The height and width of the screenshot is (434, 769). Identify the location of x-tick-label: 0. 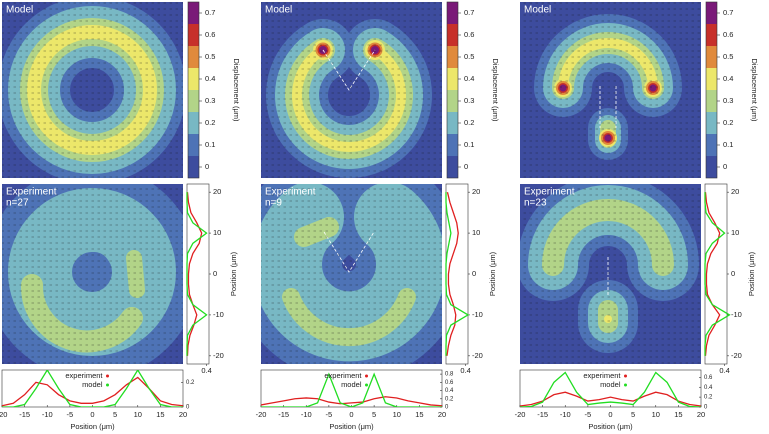
(610, 414).